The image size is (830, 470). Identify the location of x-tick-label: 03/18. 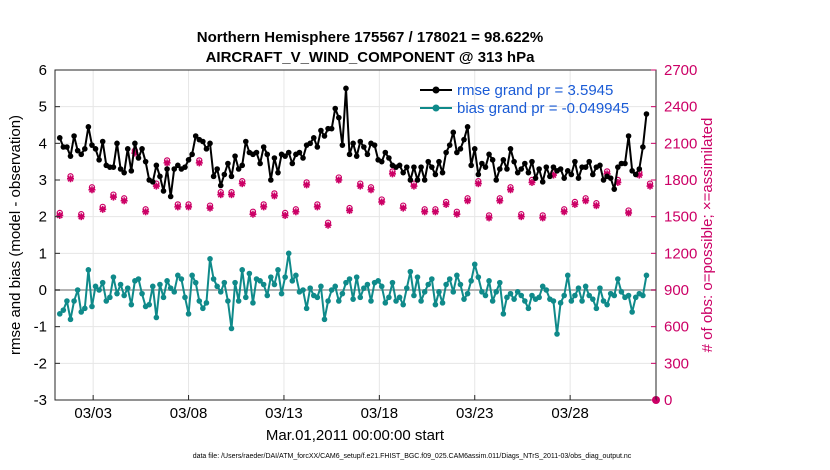
(380, 413).